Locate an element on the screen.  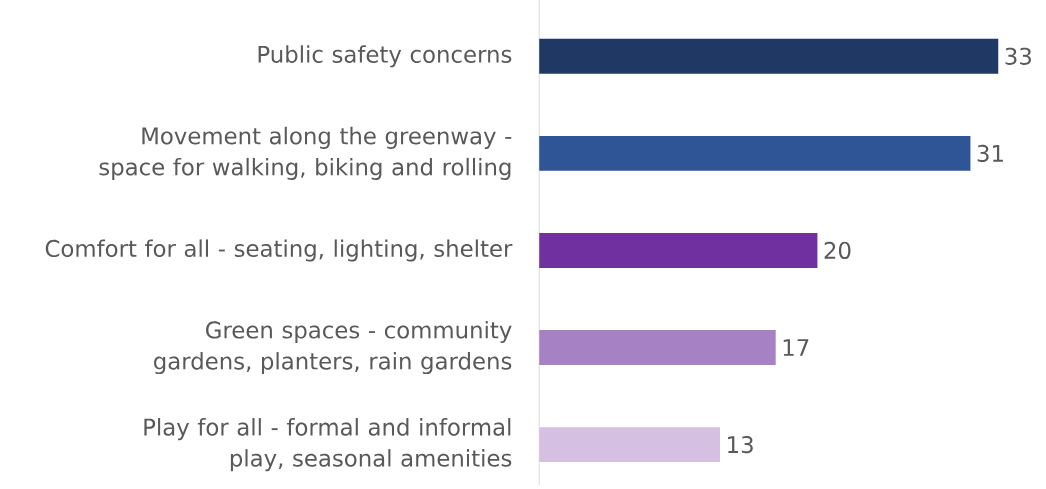
y-tick-label: Green spaces - community gardens, planters, rain gardens is located at coordinates (333, 347).